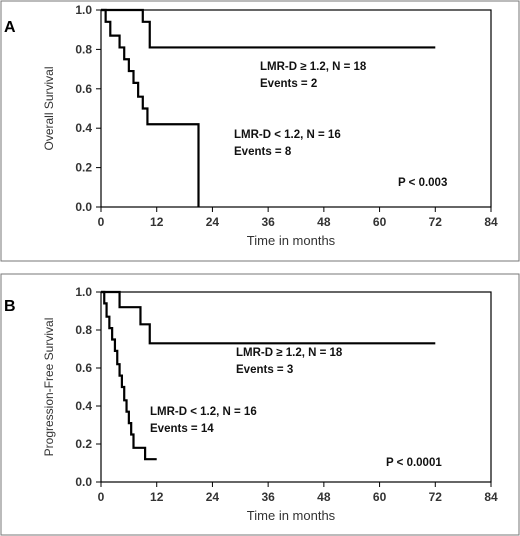 This screenshot has width=520, height=536. What do you see at coordinates (264, 370) in the screenshot?
I see `events-label: Events = 3` at bounding box center [264, 370].